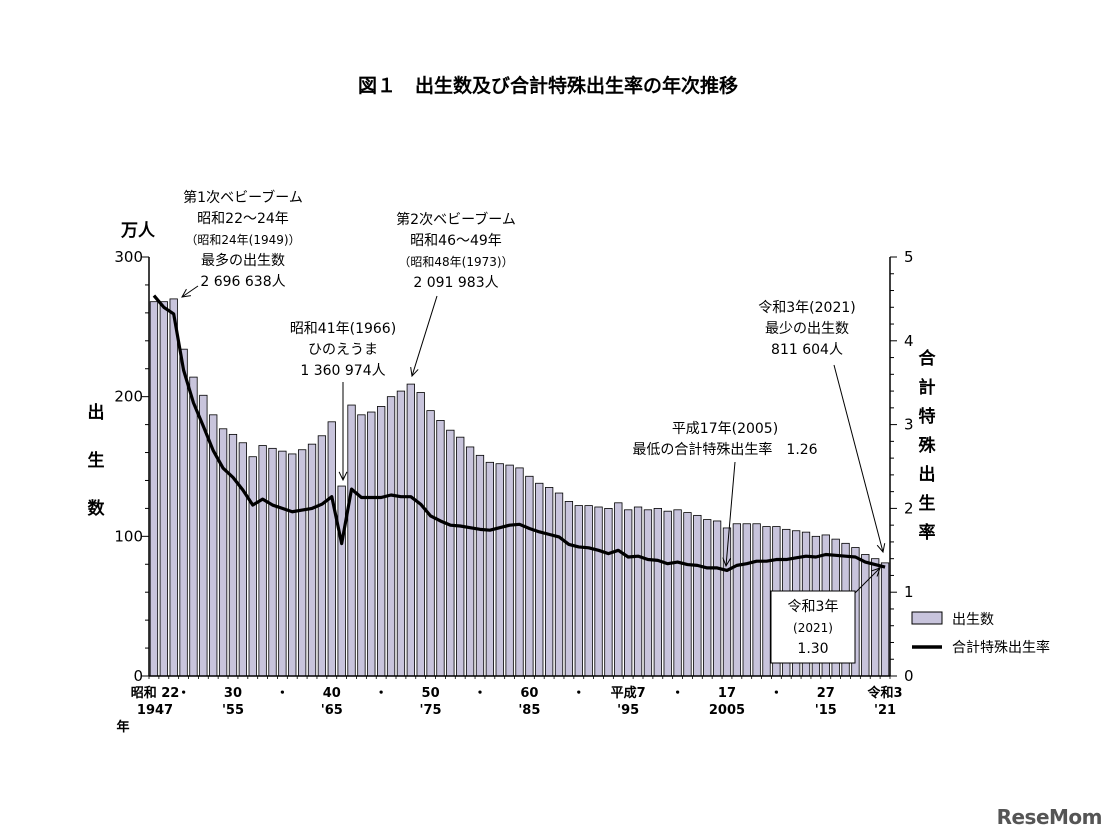 The height and width of the screenshot is (835, 1114). What do you see at coordinates (243, 197) in the screenshot?
I see `annotation-boom1-line: 第1次ベビーブーム` at bounding box center [243, 197].